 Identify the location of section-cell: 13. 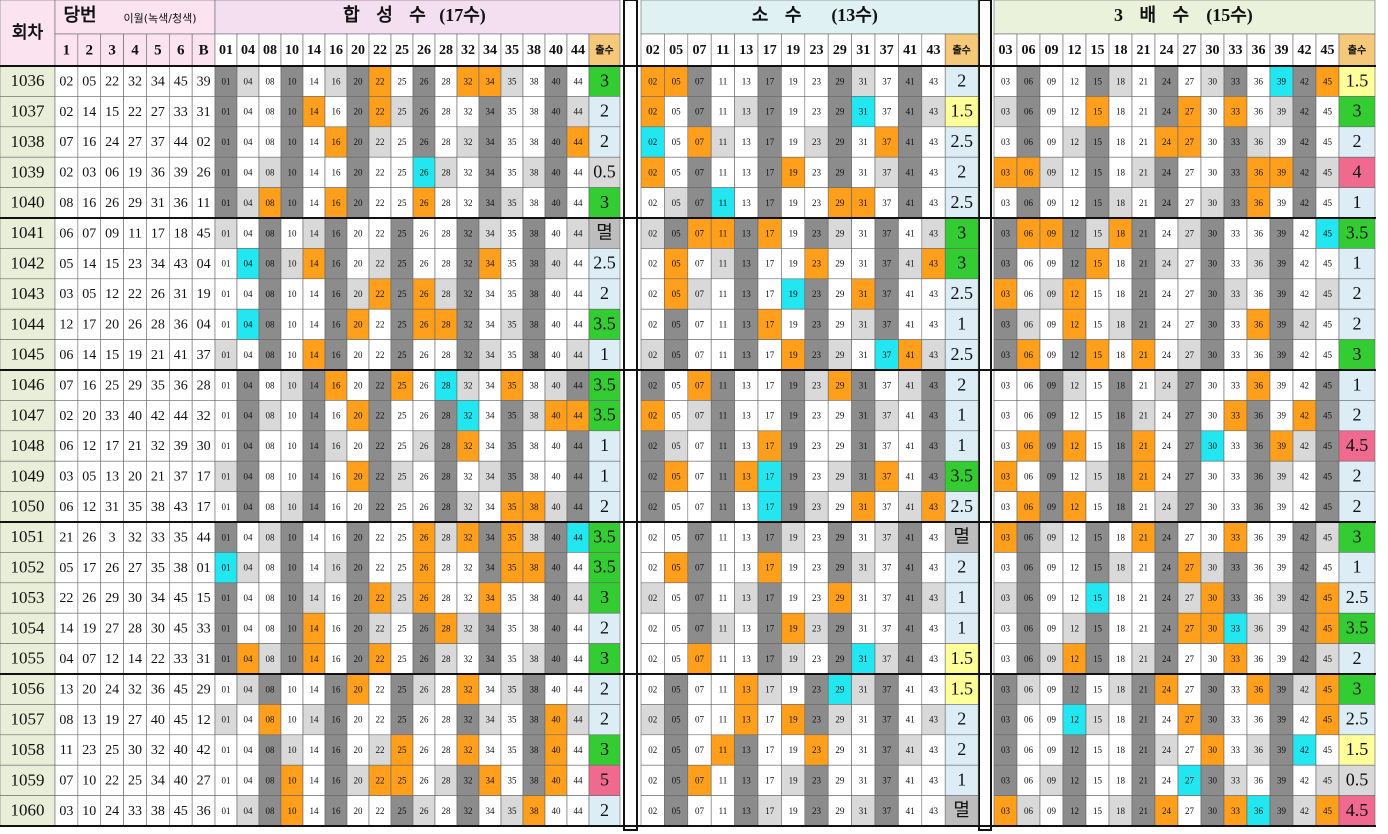
(747, 294).